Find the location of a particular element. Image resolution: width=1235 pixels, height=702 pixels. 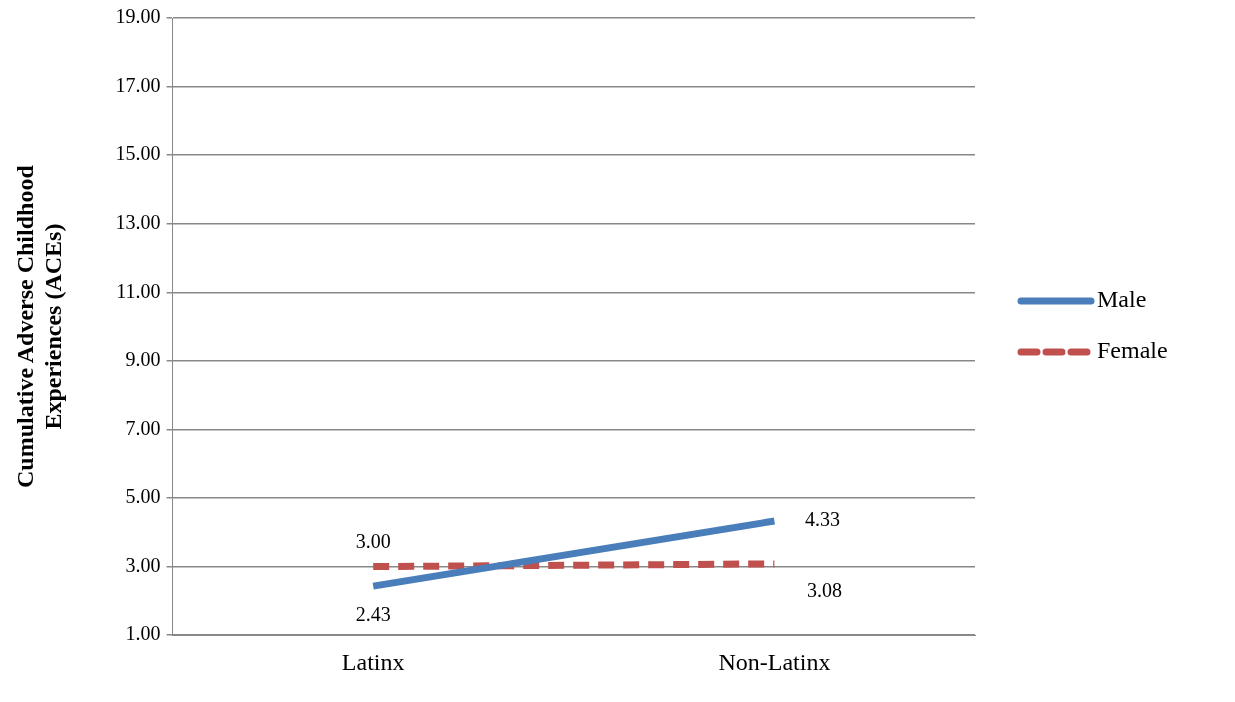

y-tick-label: 1.00 is located at coordinates (143, 633).